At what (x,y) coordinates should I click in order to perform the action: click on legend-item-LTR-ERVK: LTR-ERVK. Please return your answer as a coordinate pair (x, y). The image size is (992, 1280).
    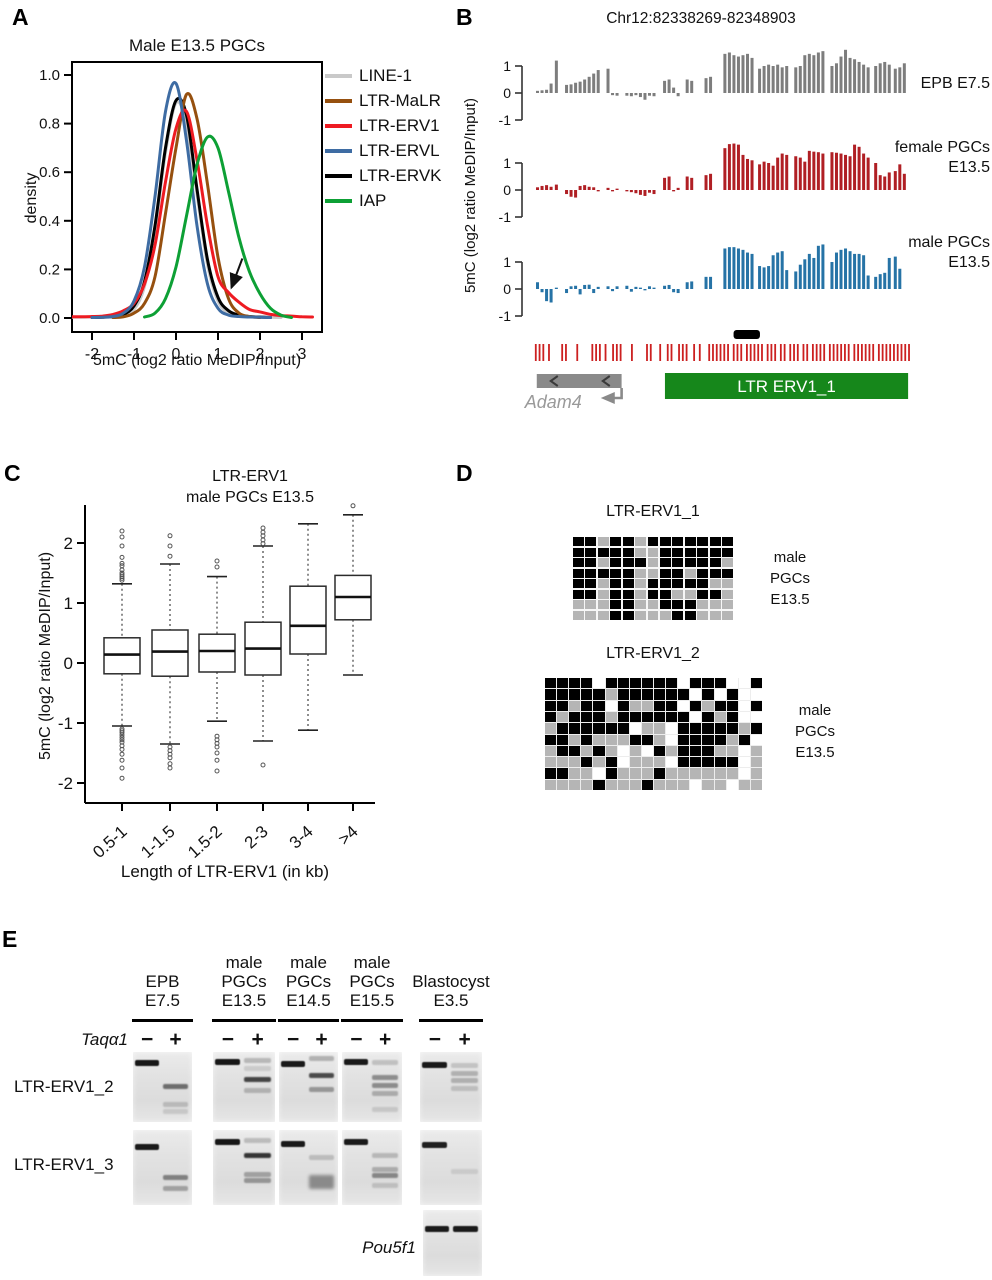
    Looking at the image, I should click on (383, 175).